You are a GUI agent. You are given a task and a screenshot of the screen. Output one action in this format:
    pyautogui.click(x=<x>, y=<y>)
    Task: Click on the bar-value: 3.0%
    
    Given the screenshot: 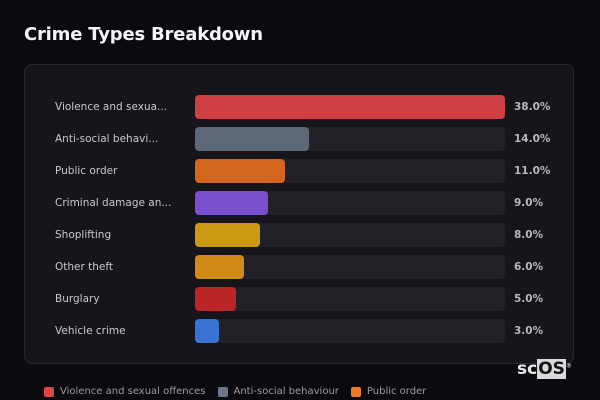 What is the action you would take?
    pyautogui.click(x=529, y=331)
    